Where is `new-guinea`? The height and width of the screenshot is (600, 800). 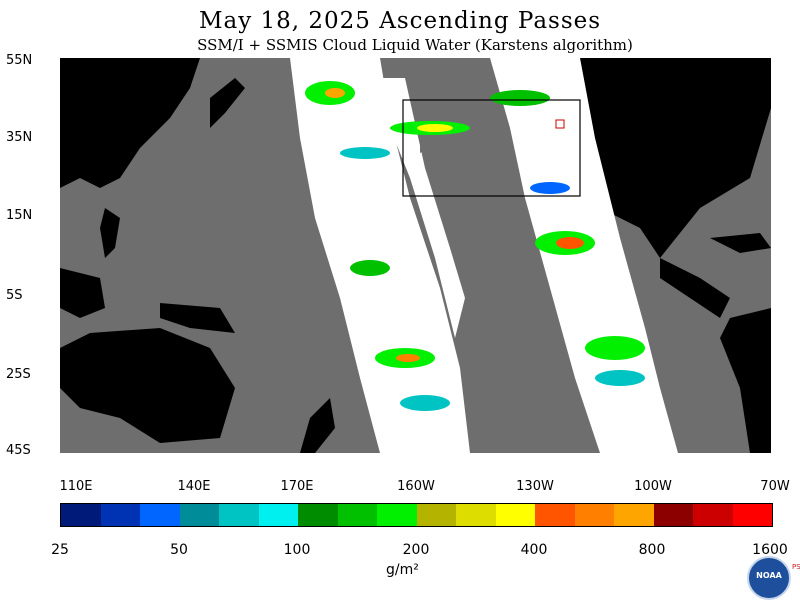 new-guinea is located at coordinates (197, 318).